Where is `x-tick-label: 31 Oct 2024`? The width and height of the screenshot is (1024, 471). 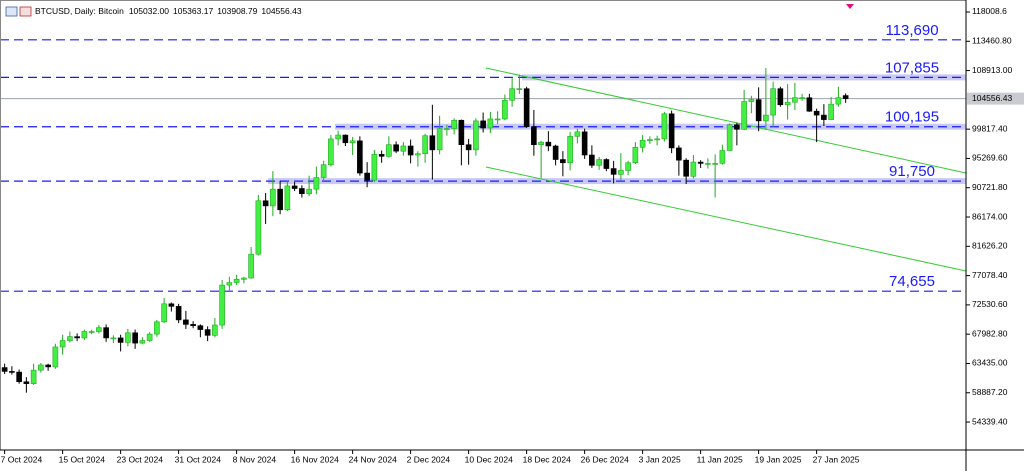
x-tick-label: 31 Oct 2024 is located at coordinates (198, 459).